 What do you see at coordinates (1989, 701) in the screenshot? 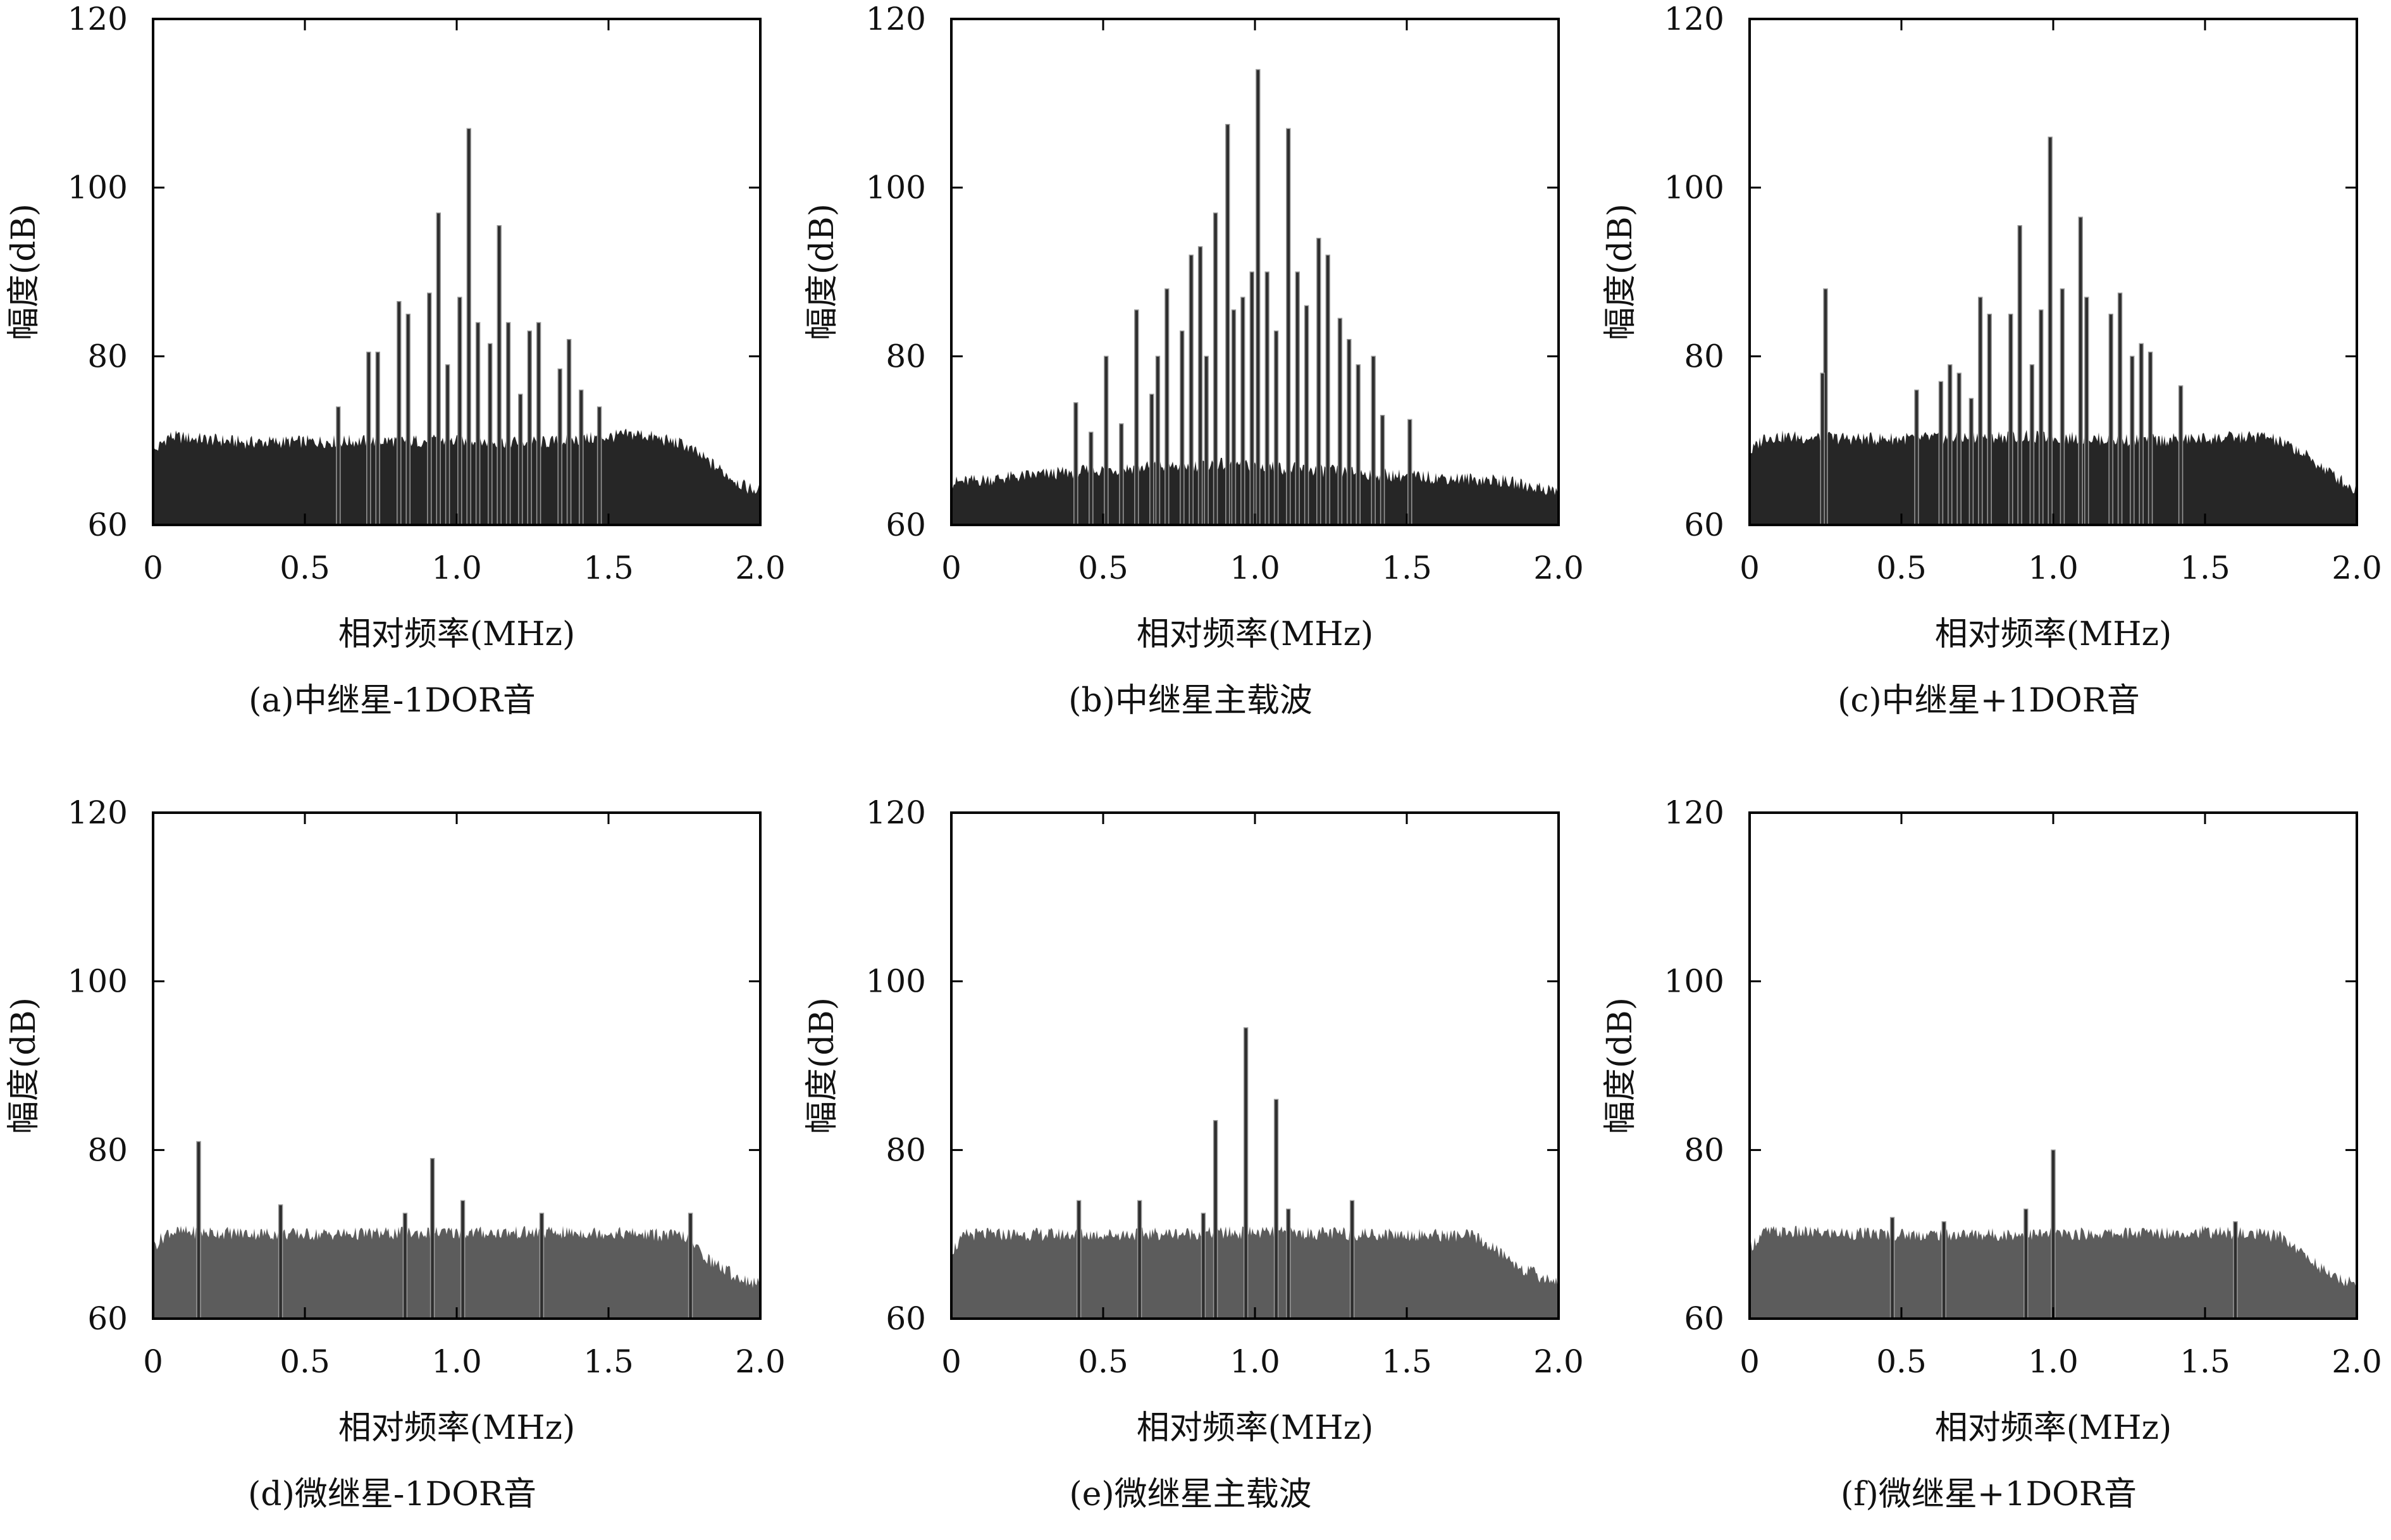
I see `panel-caption: (c)中继星+1DOR音` at bounding box center [1989, 701].